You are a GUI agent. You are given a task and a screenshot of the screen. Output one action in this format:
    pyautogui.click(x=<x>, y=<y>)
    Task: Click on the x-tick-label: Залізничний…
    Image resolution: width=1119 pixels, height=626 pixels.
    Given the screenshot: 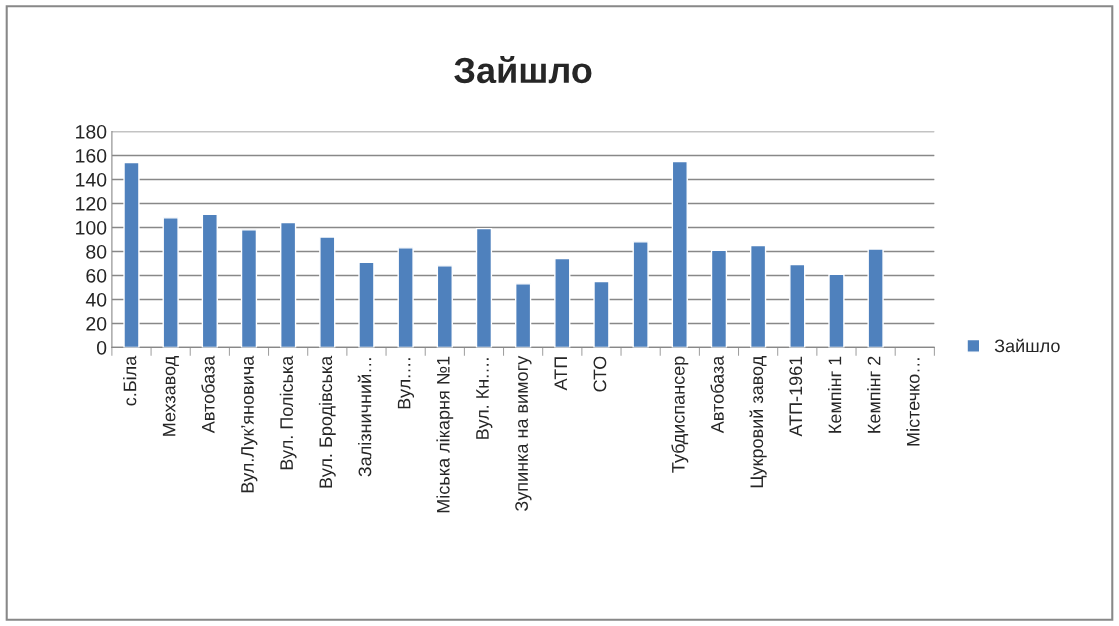 What is the action you would take?
    pyautogui.click(x=364, y=417)
    